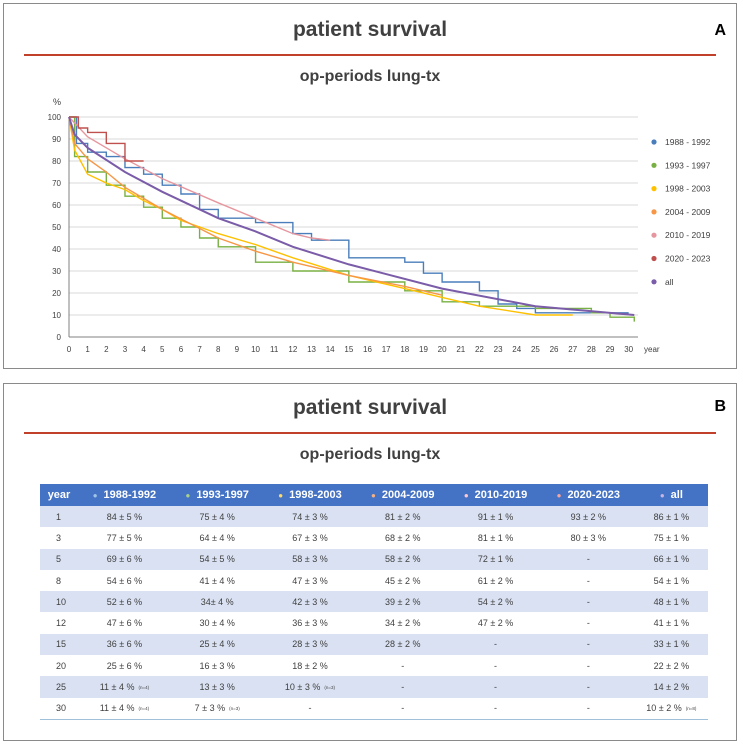 The height and width of the screenshot is (746, 743). Describe the element at coordinates (671, 687) in the screenshot. I see `cell-value: 14 ± 2 %` at that location.